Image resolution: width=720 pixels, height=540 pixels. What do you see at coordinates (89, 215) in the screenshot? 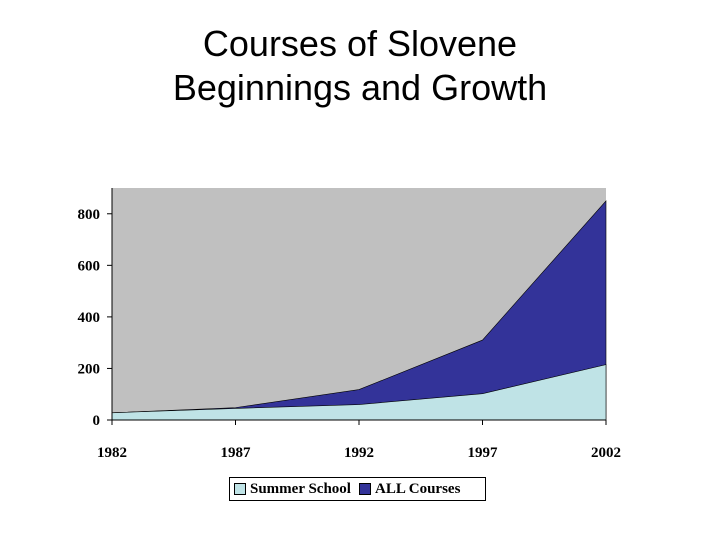
I see `y-tick-label: 800` at bounding box center [89, 215].